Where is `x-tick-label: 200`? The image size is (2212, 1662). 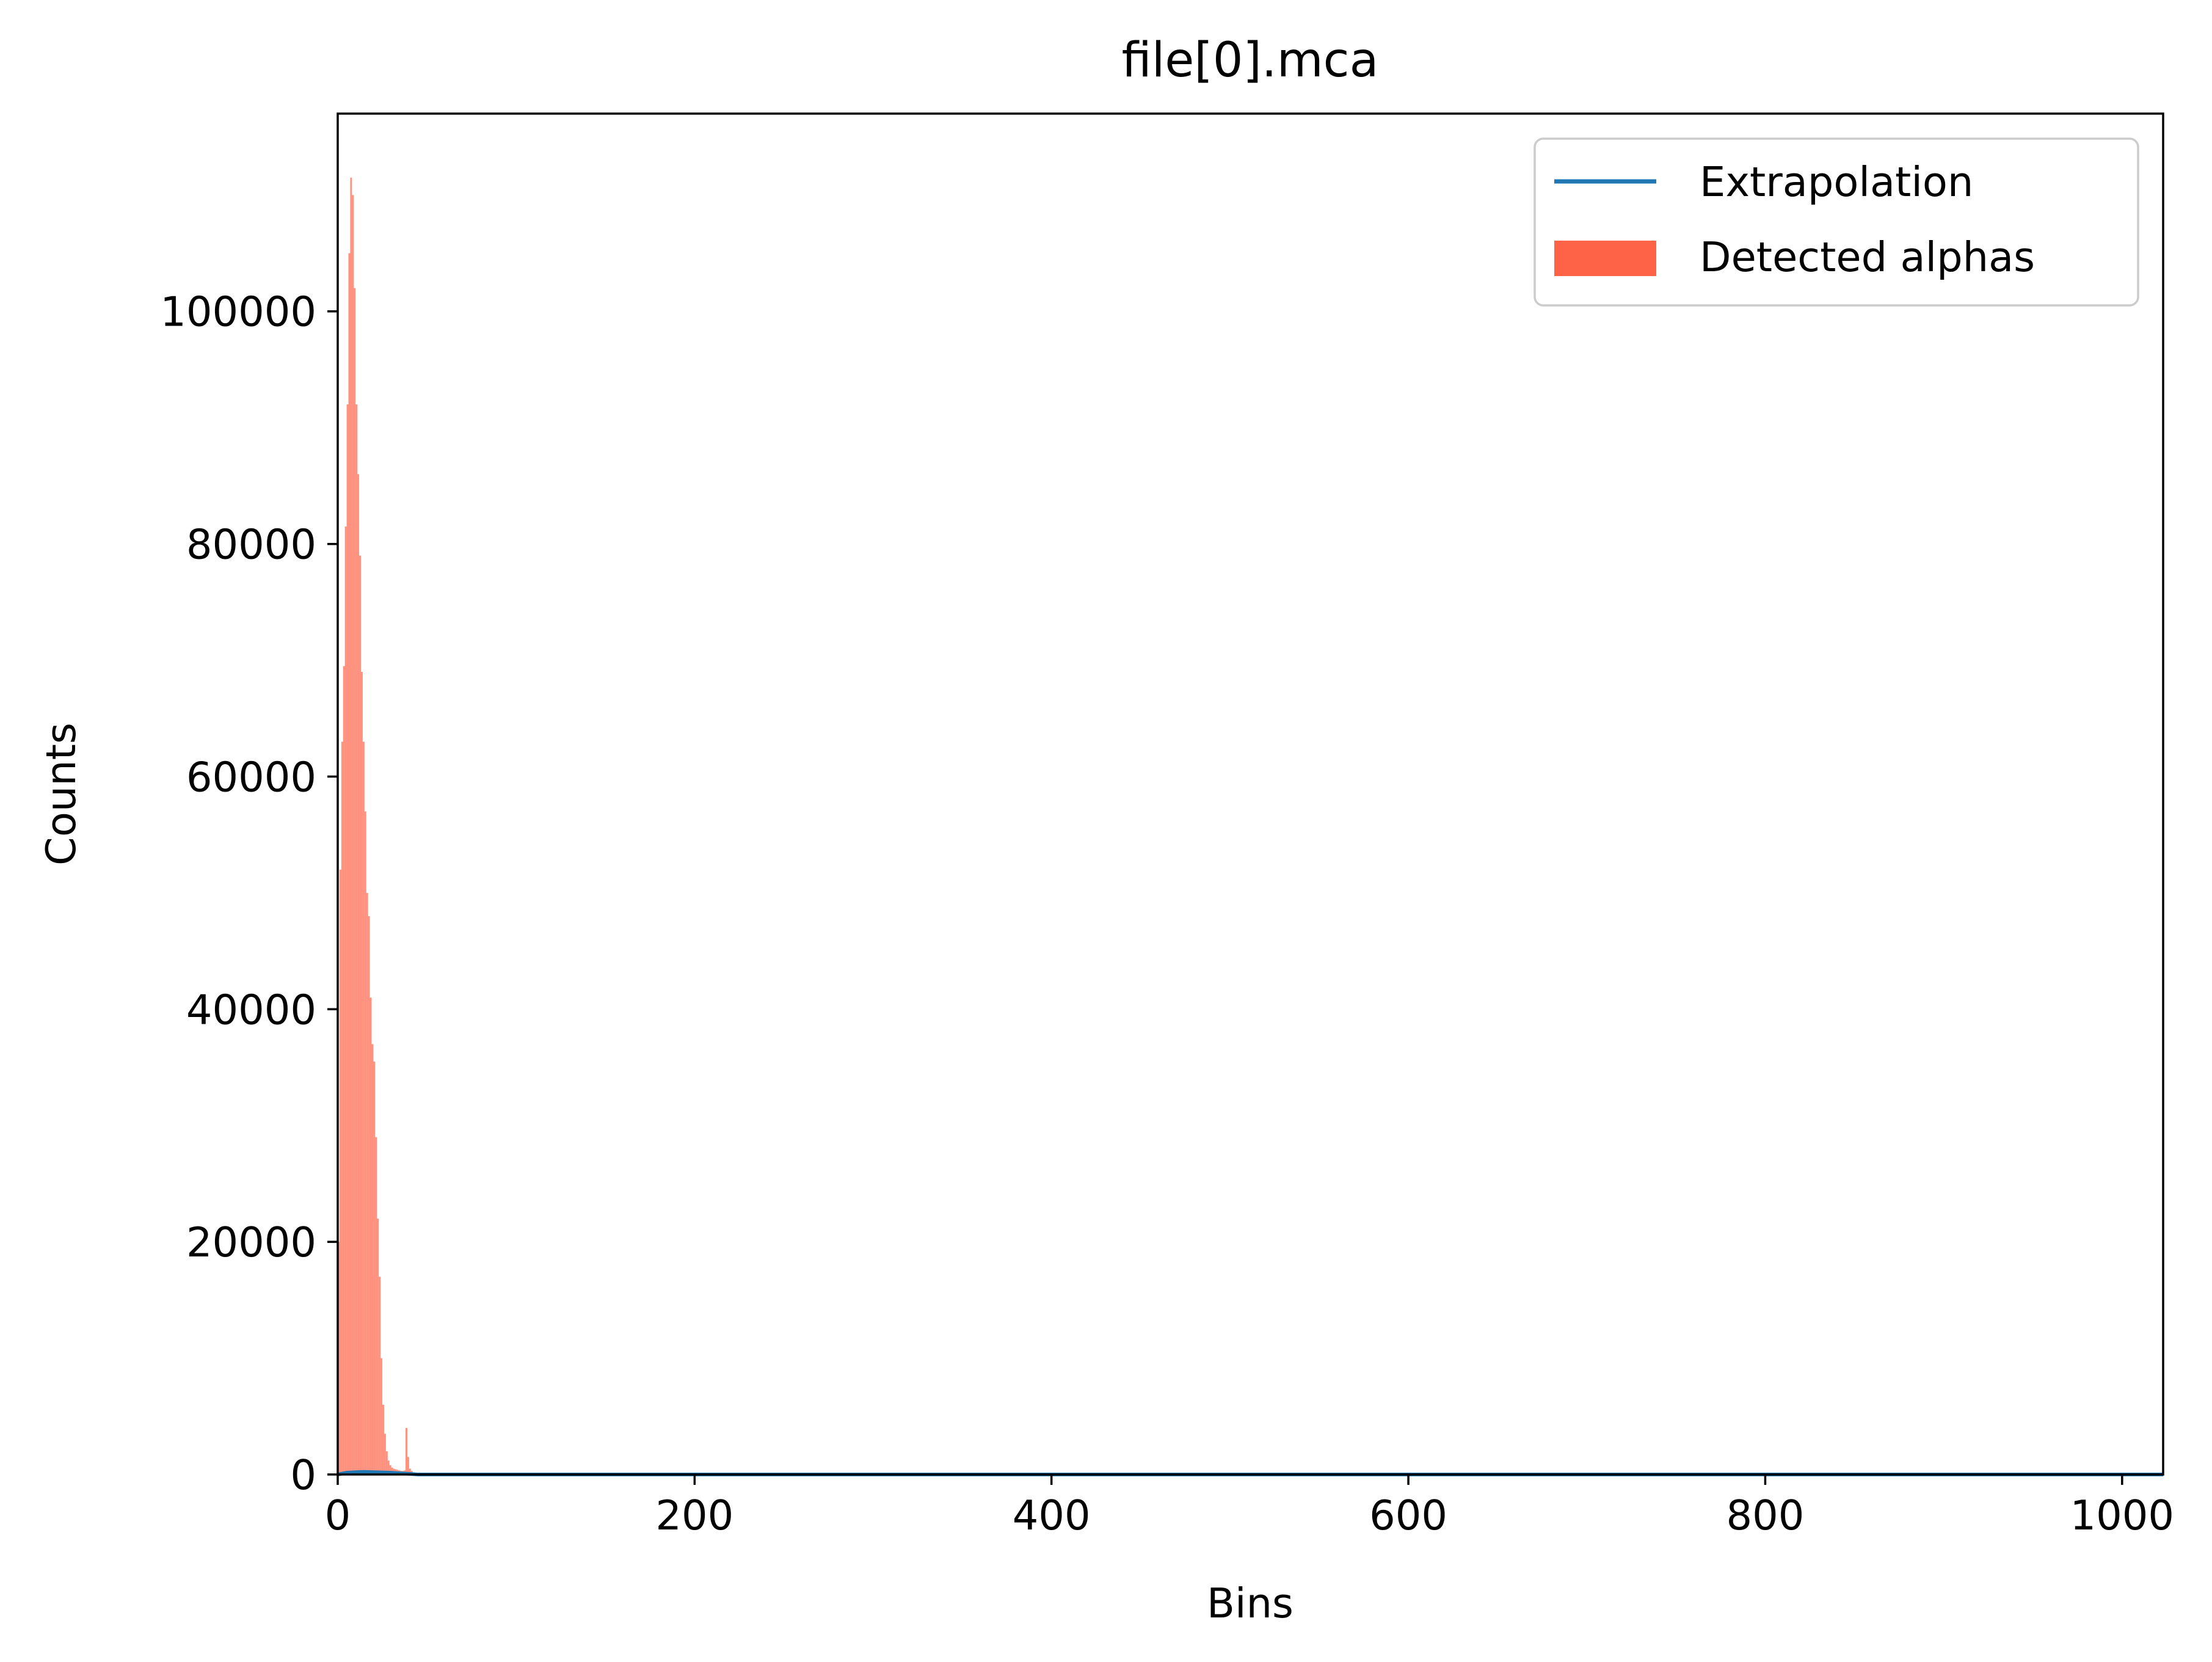
x-tick-label: 200 is located at coordinates (694, 1515).